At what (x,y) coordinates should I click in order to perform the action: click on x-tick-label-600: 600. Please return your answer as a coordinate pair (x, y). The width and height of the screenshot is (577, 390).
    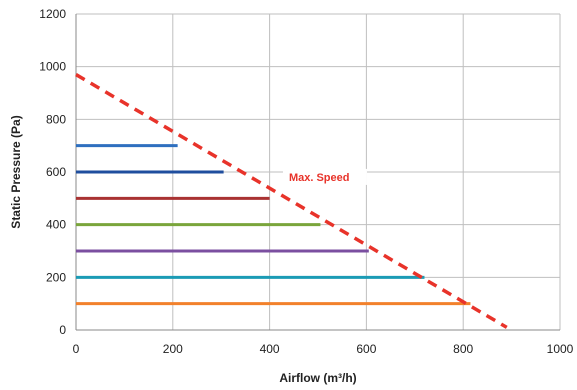
    Looking at the image, I should click on (366, 349).